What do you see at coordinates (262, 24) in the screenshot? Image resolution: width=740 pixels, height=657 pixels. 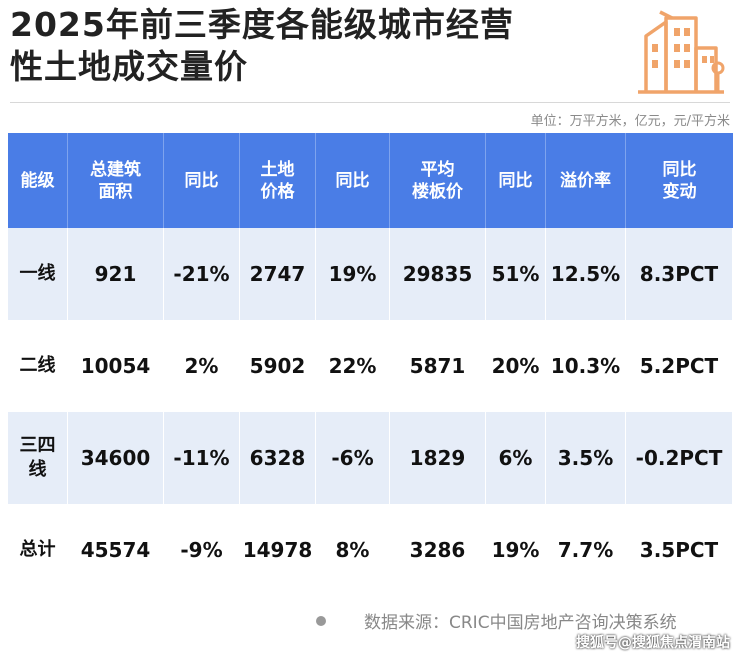 I see `title-line-1: 2025年前三季度各能级城市经营` at bounding box center [262, 24].